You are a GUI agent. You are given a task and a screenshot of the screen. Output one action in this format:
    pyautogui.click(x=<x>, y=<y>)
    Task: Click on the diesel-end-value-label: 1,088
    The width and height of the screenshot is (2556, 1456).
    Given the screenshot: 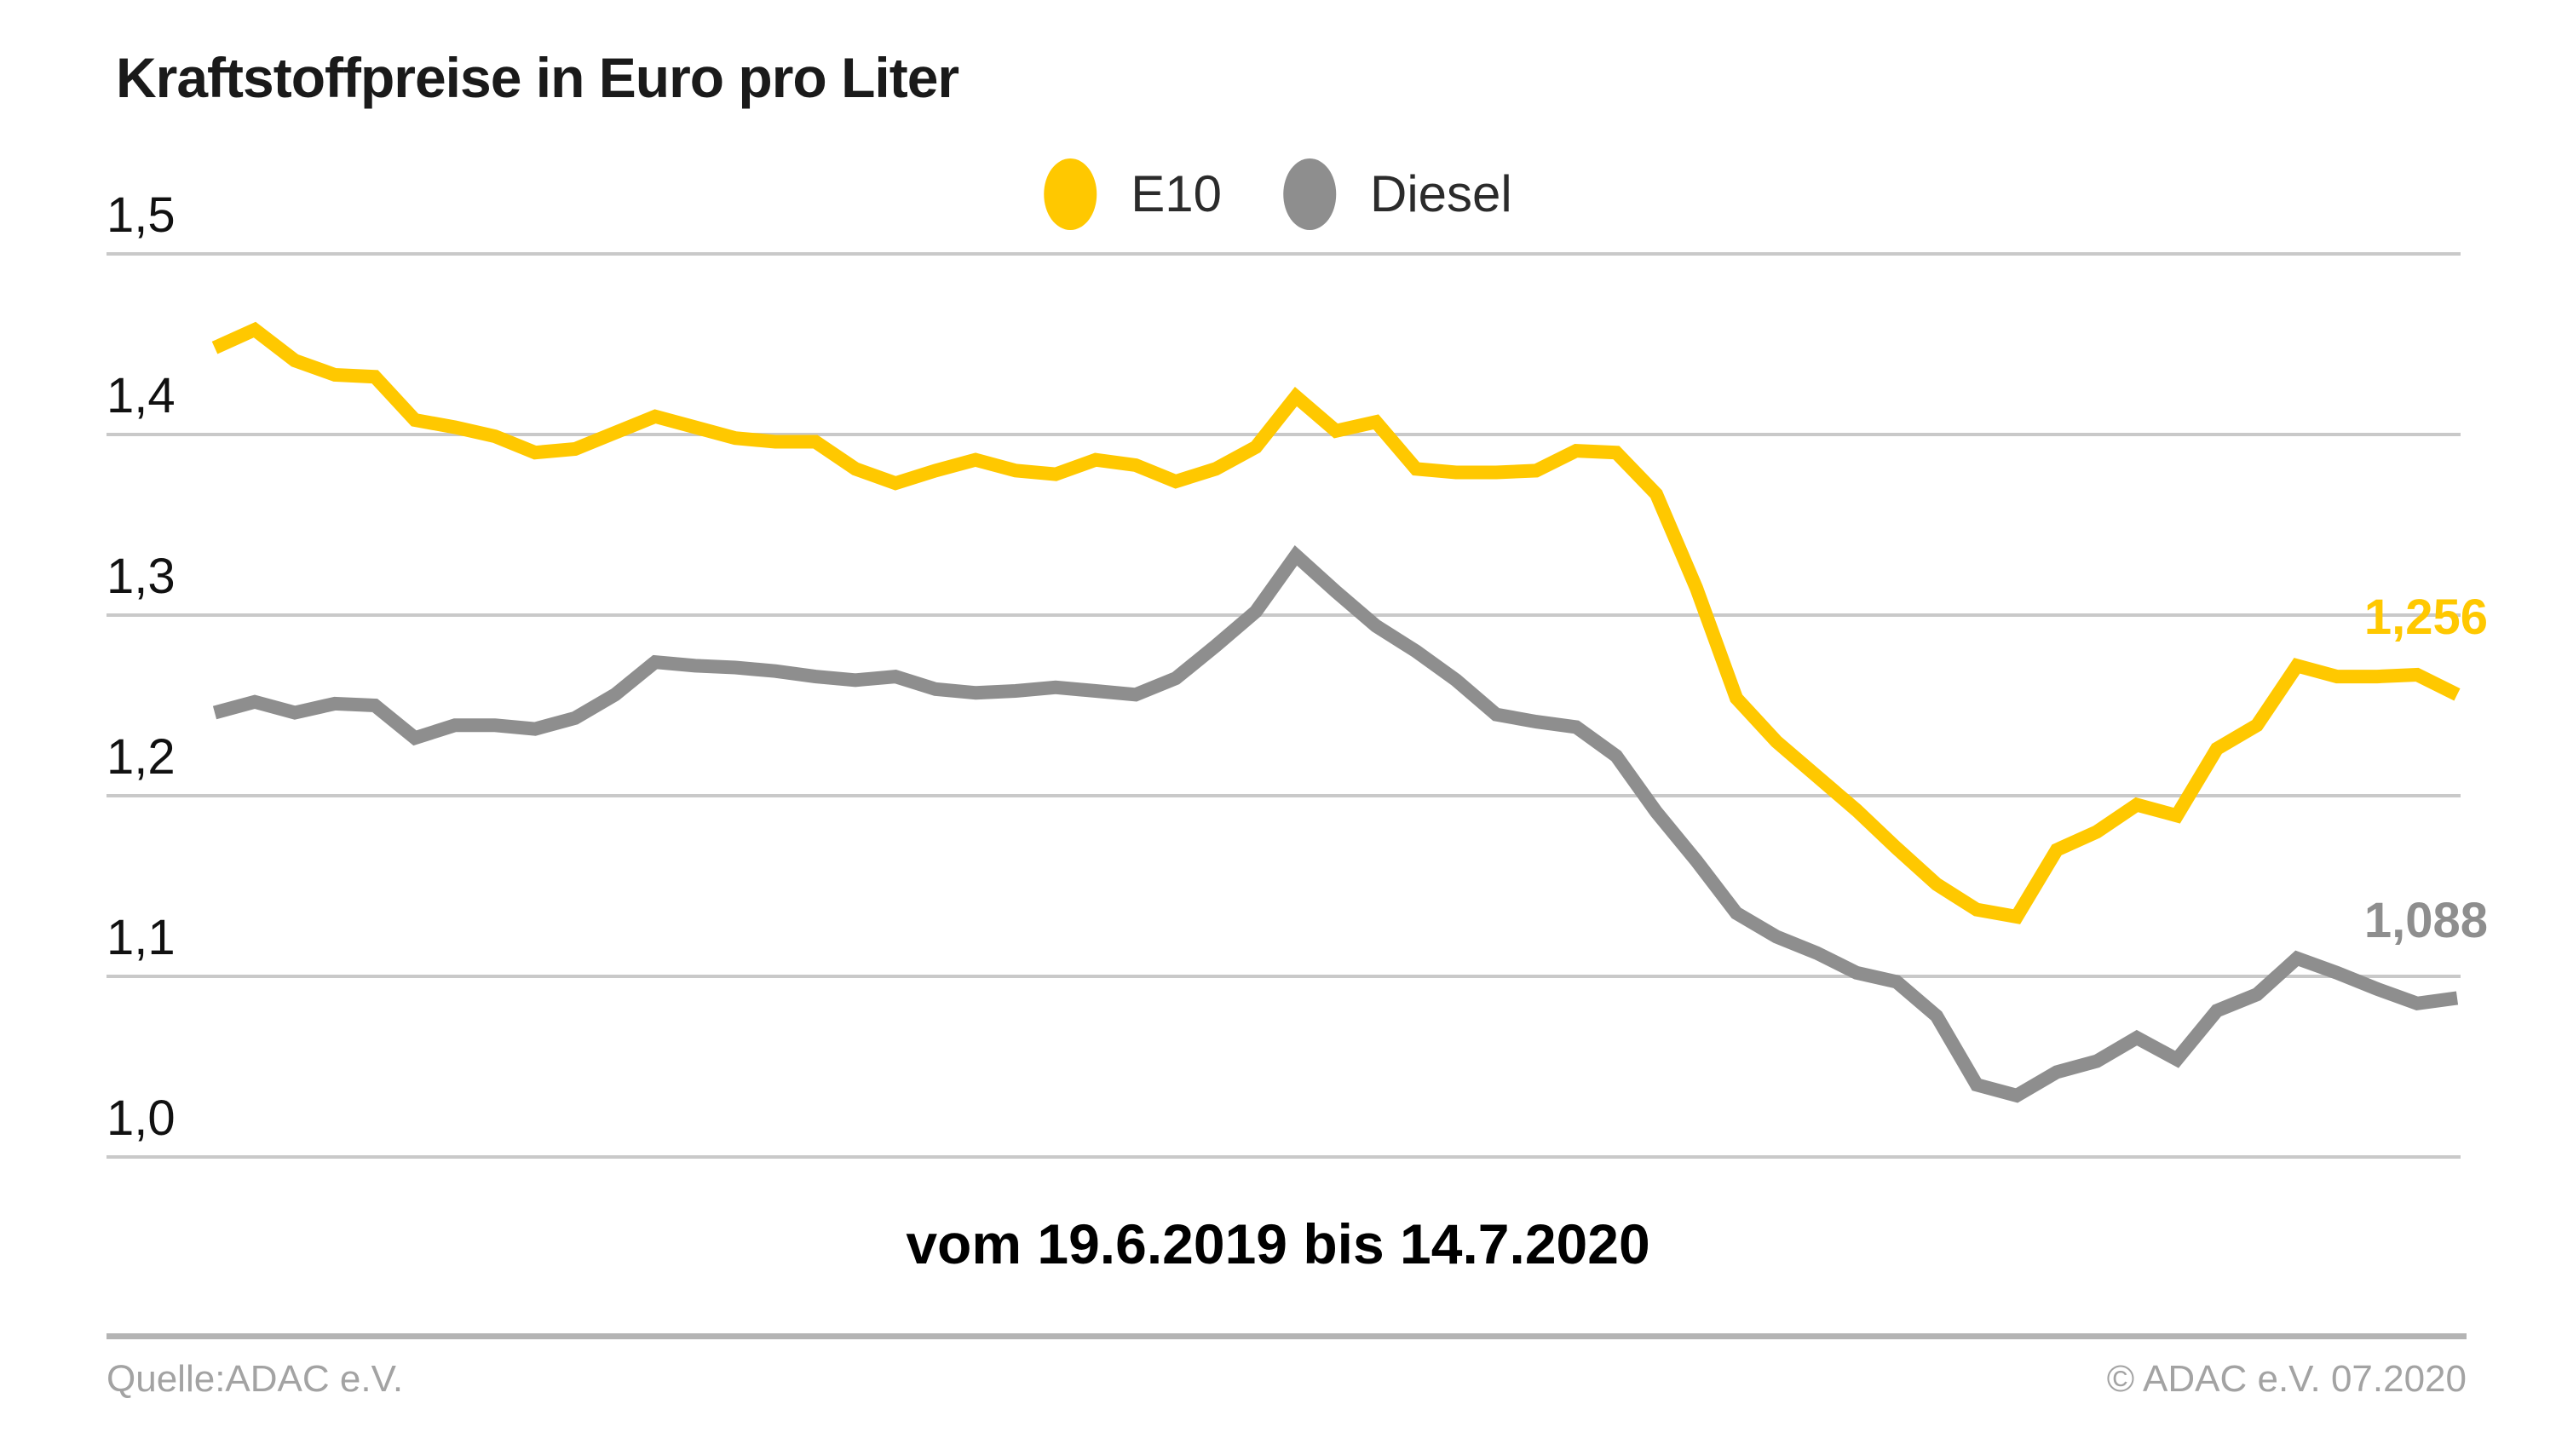 What is the action you would take?
    pyautogui.click(x=2426, y=921)
    